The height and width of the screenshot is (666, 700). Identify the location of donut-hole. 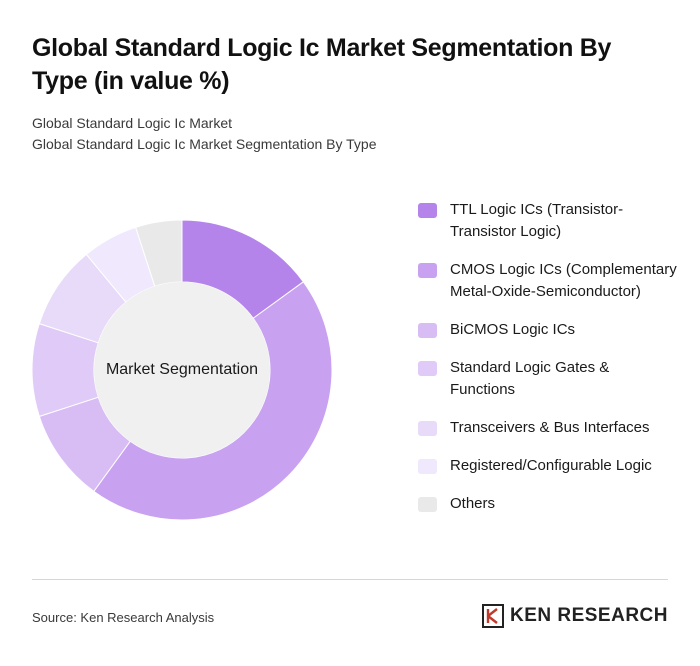
(182, 370).